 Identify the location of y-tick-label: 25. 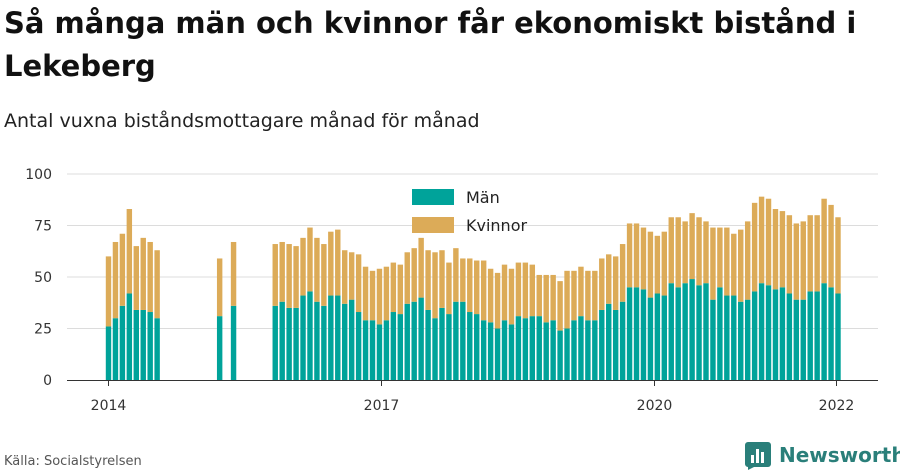
(43, 330).